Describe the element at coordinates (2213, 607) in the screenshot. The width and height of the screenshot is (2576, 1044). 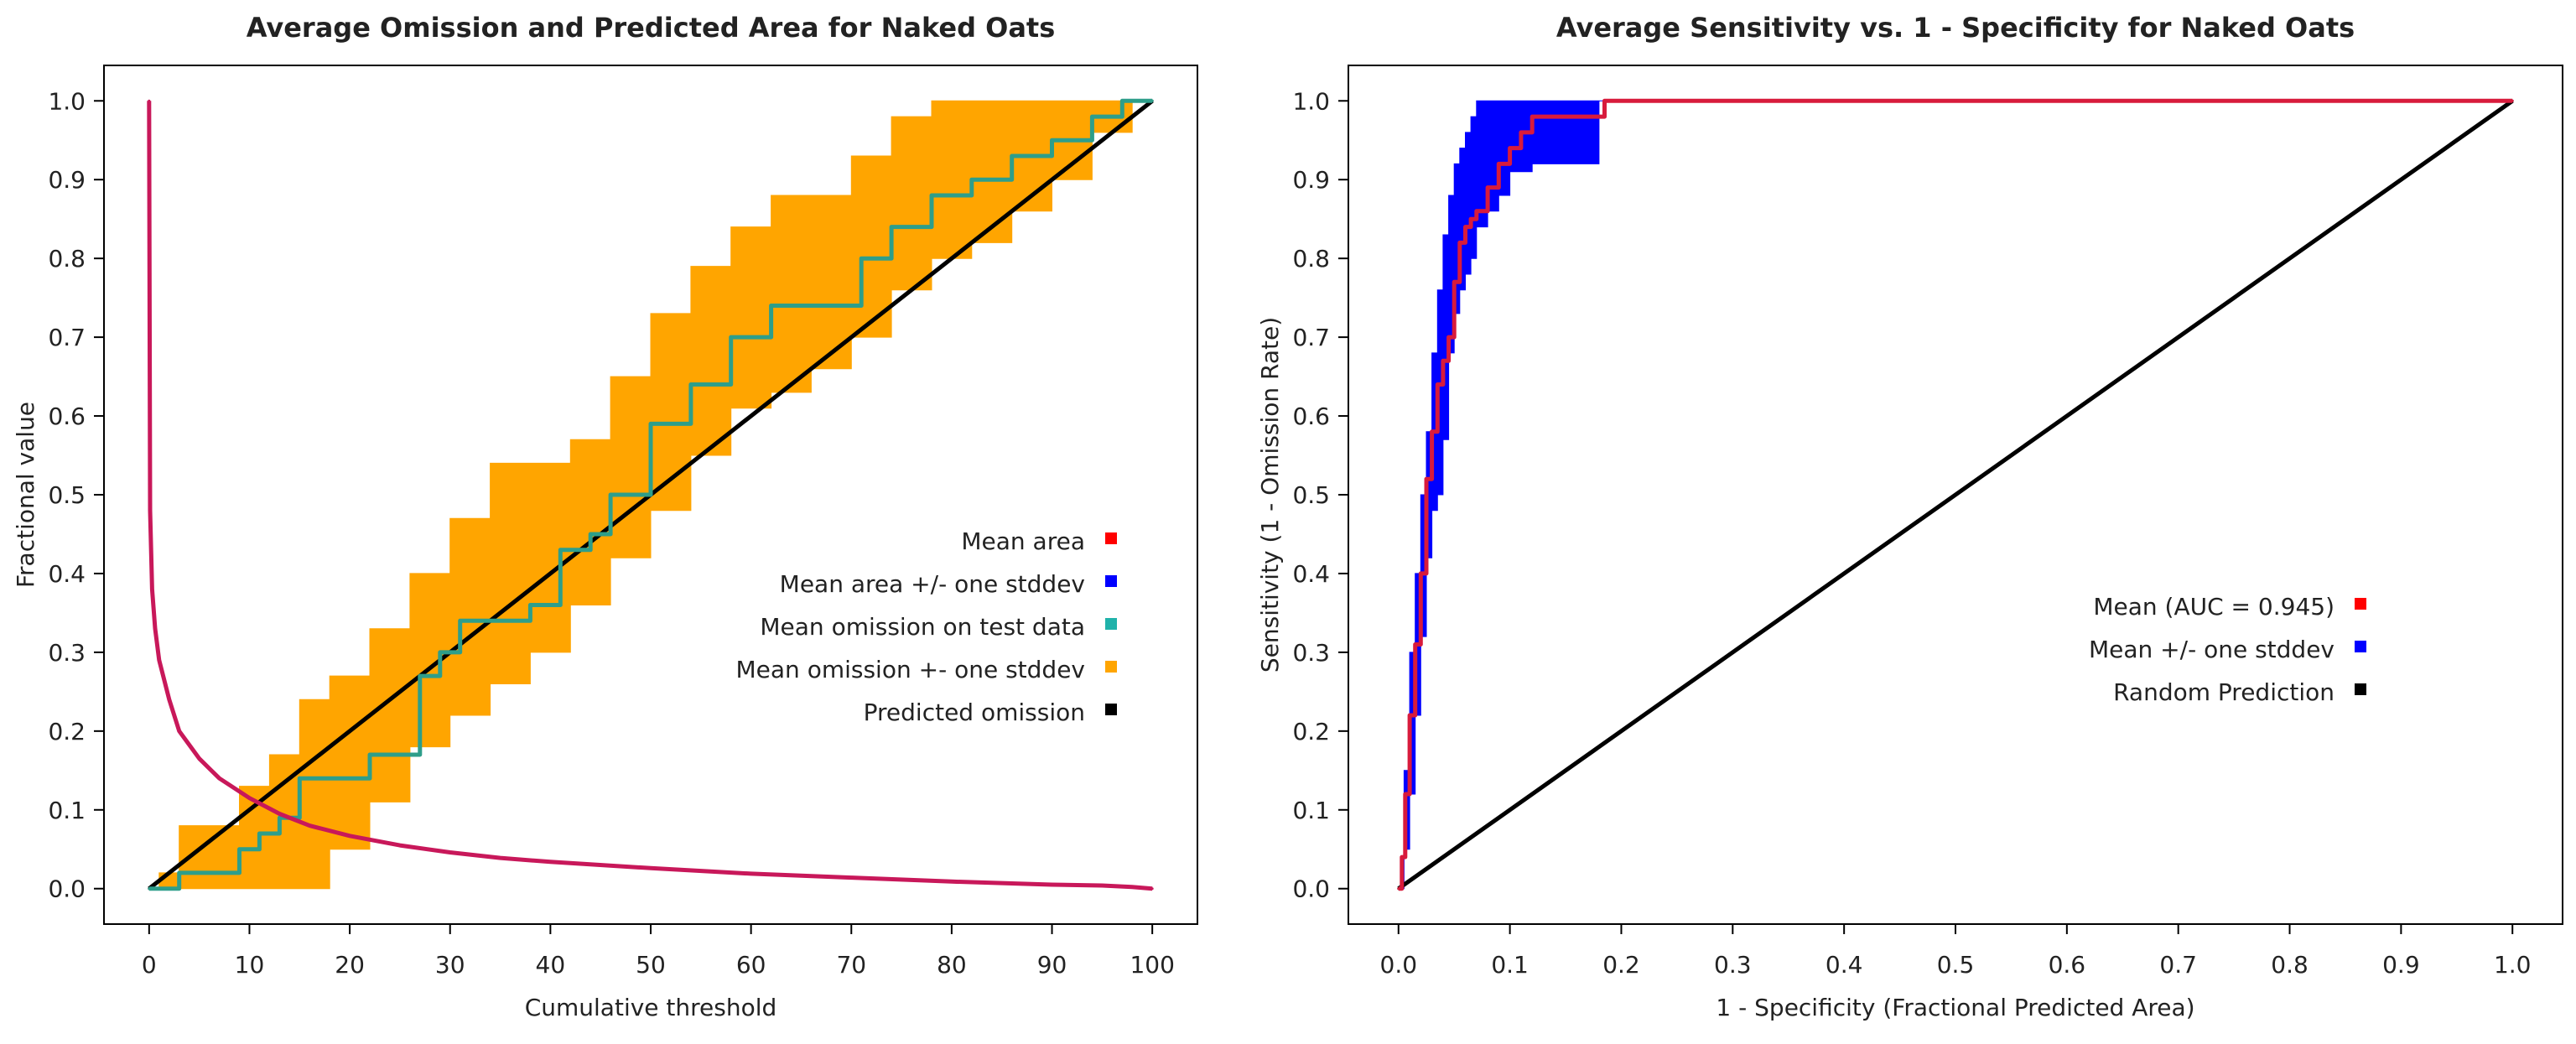
I see `legend-label: Mean (AUC = 0.945)` at that location.